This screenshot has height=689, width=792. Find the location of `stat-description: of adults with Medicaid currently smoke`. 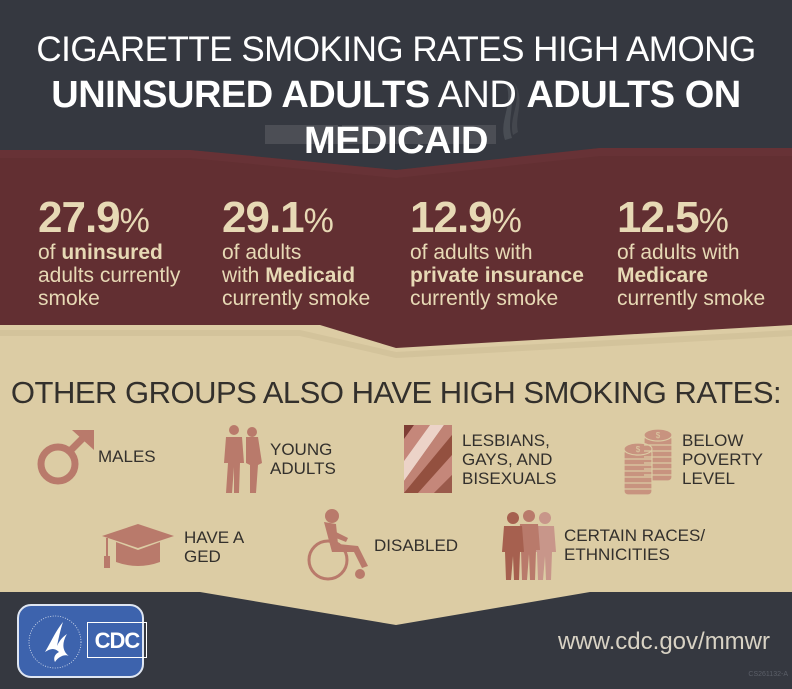

stat-description: of adults with Medicaid currently smoke is located at coordinates (296, 275).